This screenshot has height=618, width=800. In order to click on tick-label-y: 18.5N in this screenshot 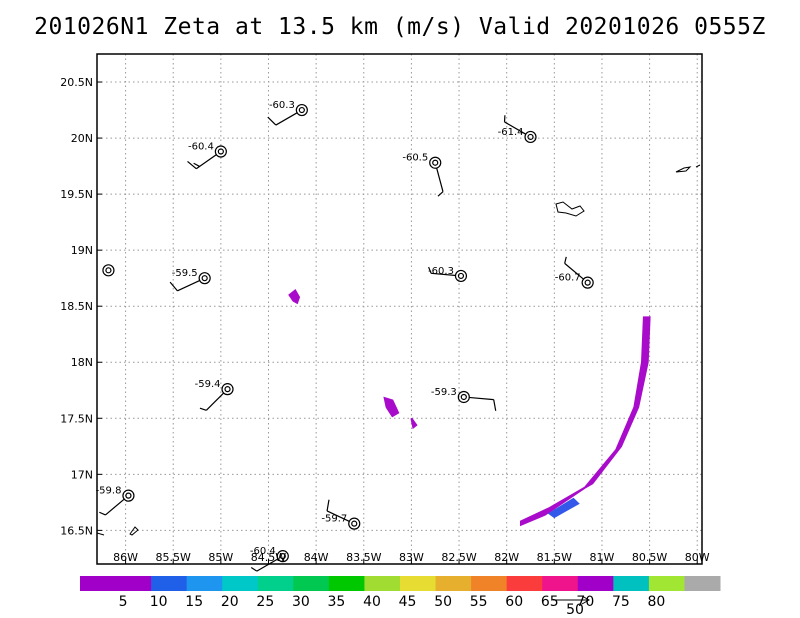, I will do `click(76, 306)`.